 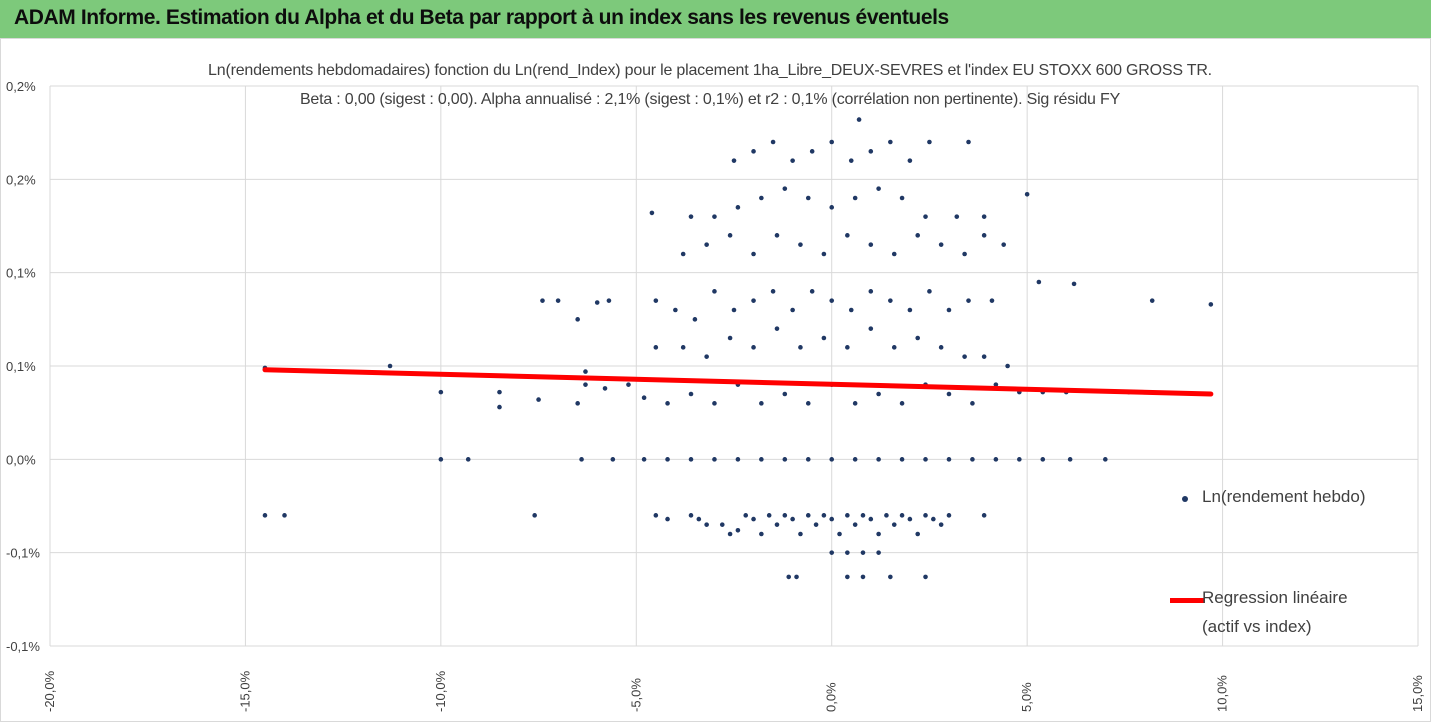 I want to click on x-tick-label: 10,0%, so click(x=1222, y=693).